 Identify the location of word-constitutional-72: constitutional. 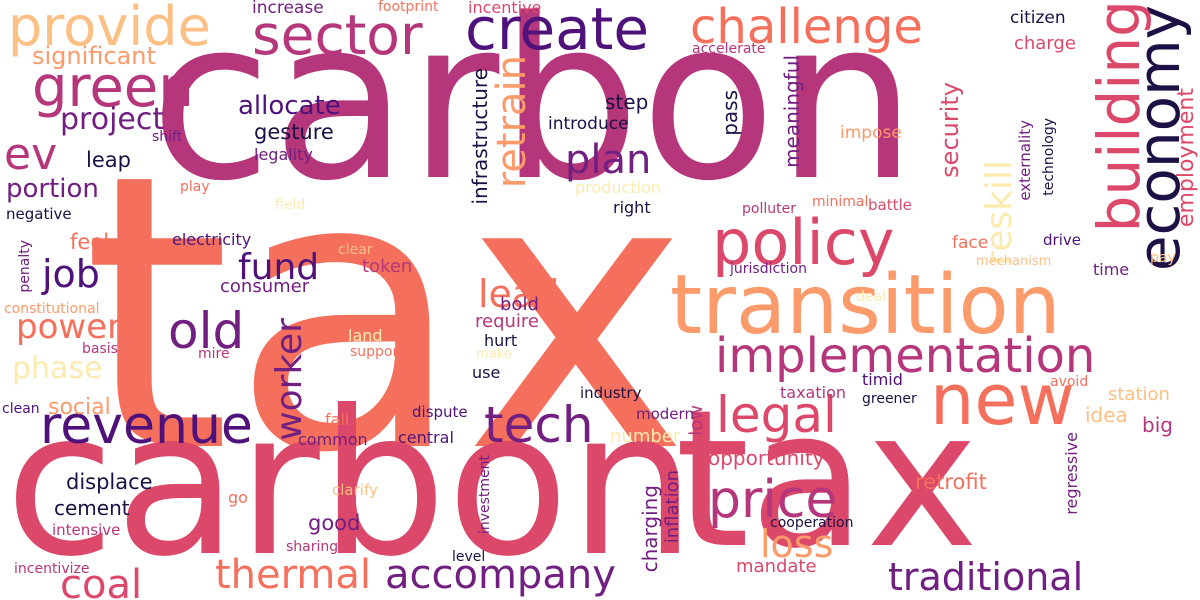
(52, 309).